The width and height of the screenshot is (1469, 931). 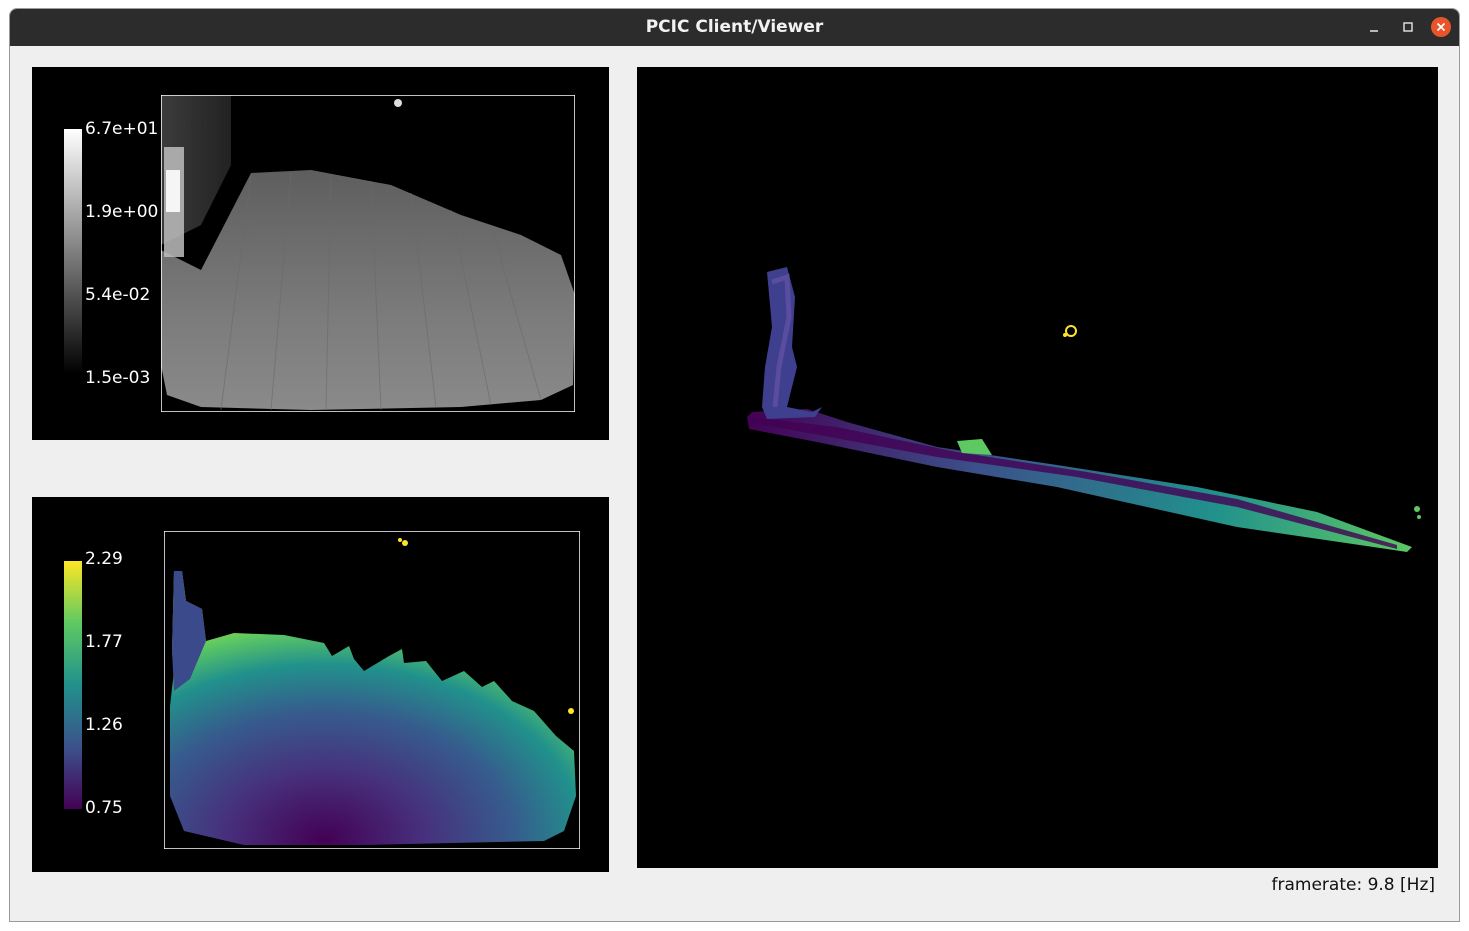 I want to click on amplitude-colorbar-tick: 6.7e+01, so click(x=122, y=129).